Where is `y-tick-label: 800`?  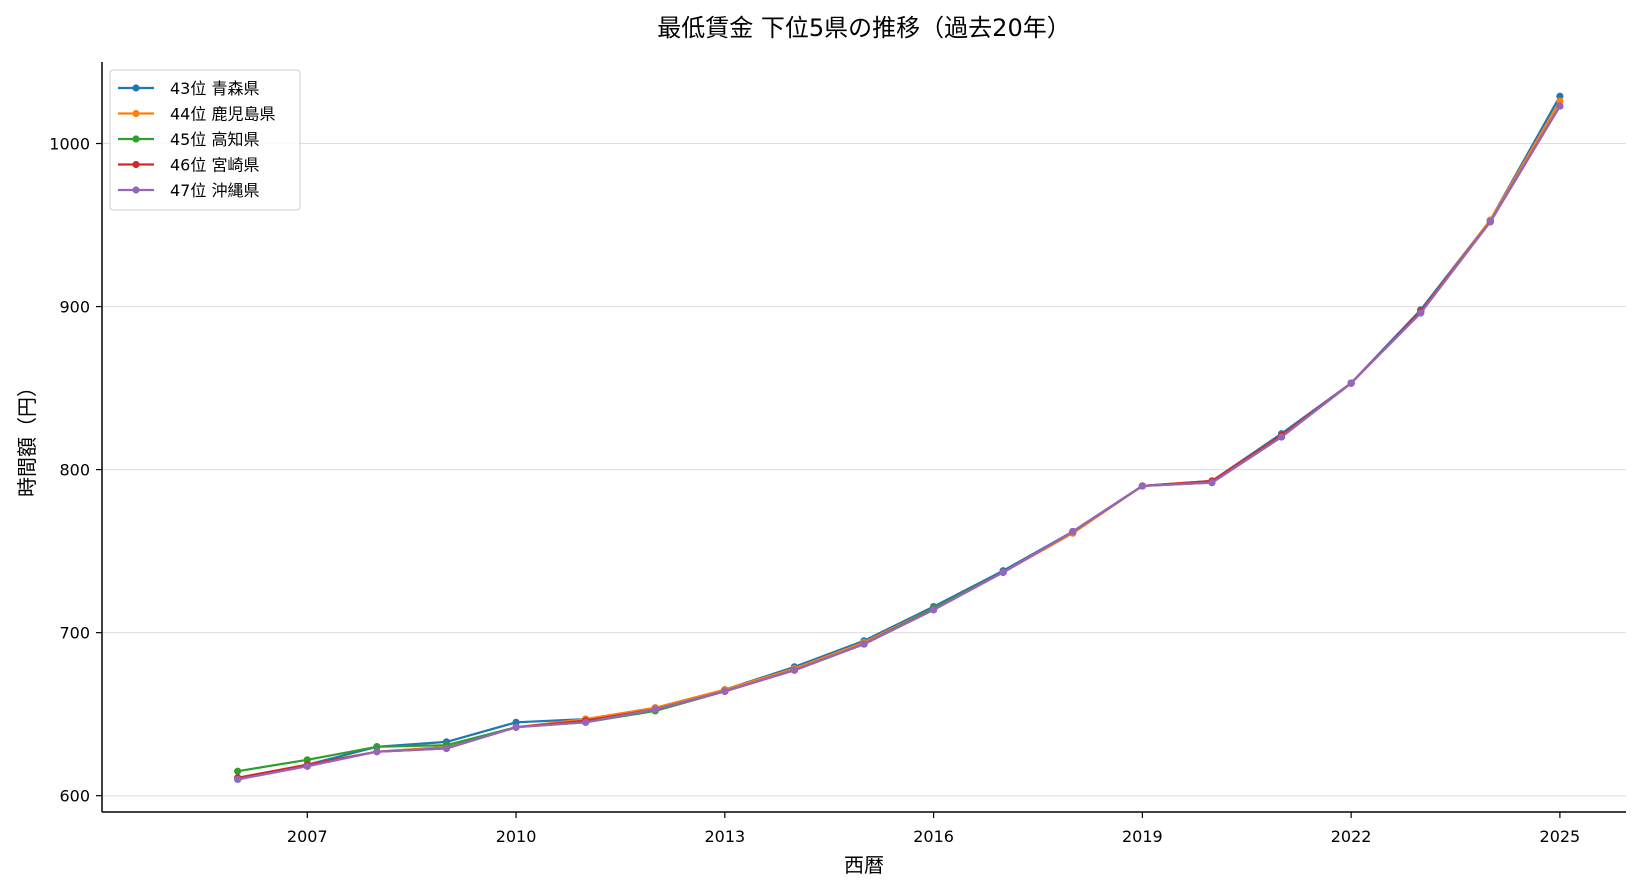 y-tick-label: 800 is located at coordinates (74, 470).